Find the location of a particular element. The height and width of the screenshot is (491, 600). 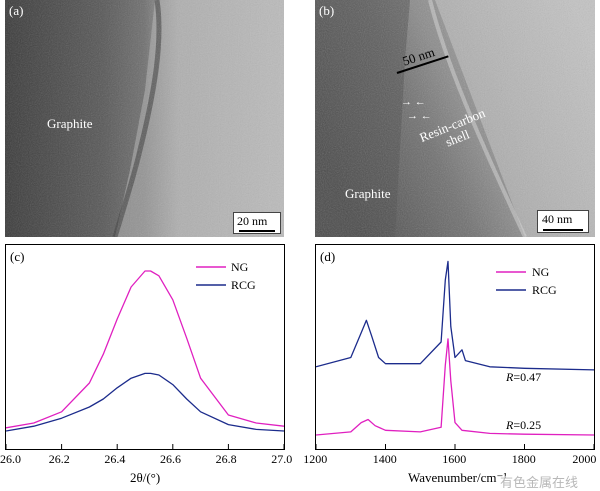

xrd-tick-label: 26.8 is located at coordinates (226, 459).